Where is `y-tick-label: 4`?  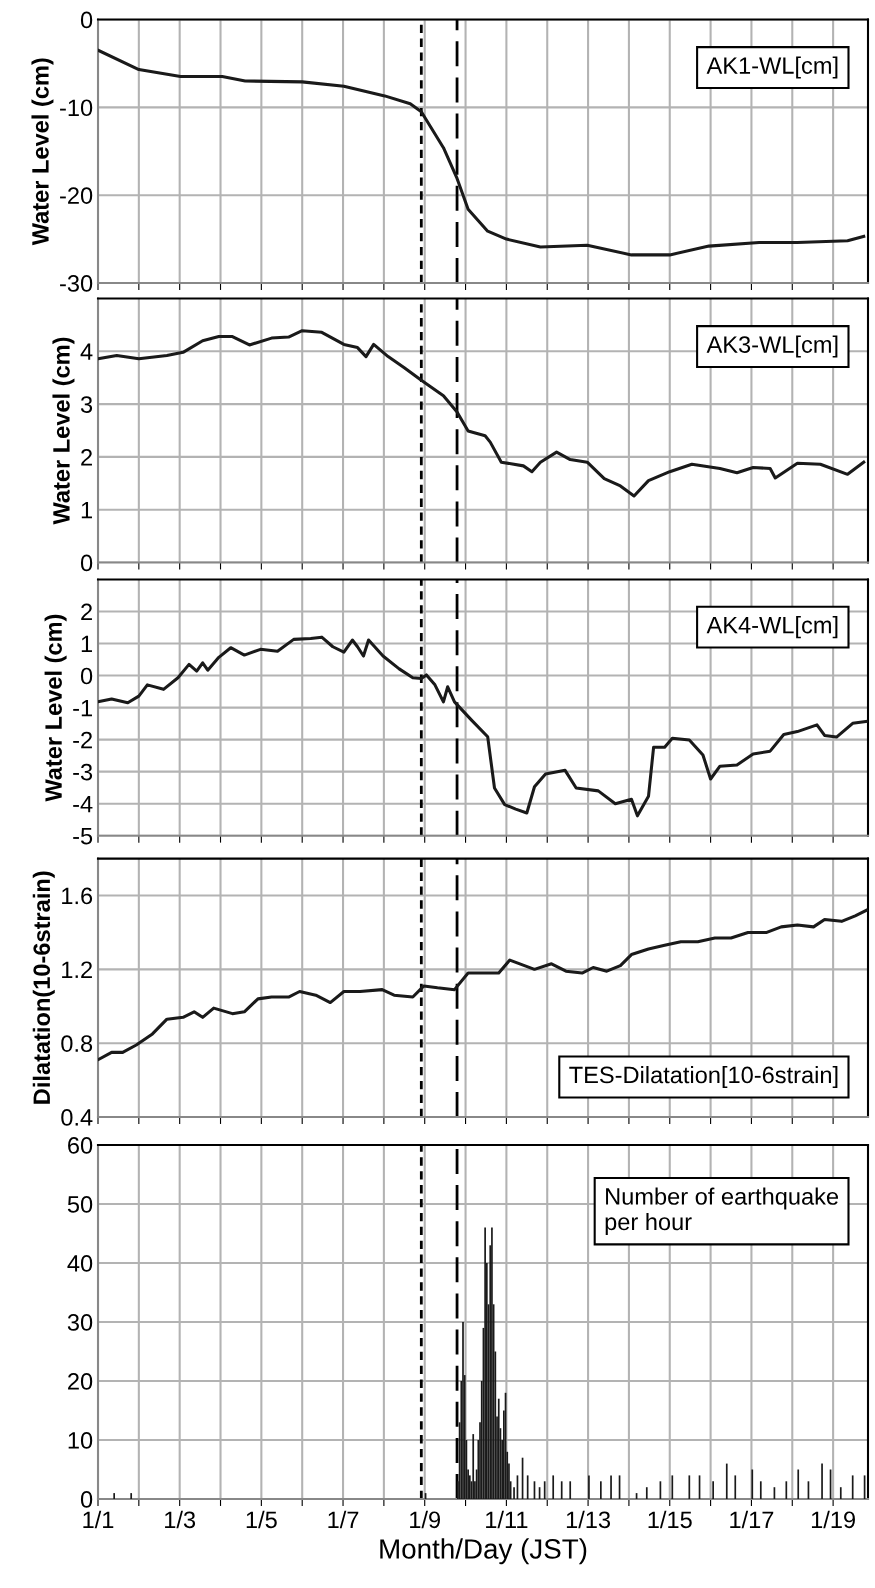 y-tick-label: 4 is located at coordinates (86, 351).